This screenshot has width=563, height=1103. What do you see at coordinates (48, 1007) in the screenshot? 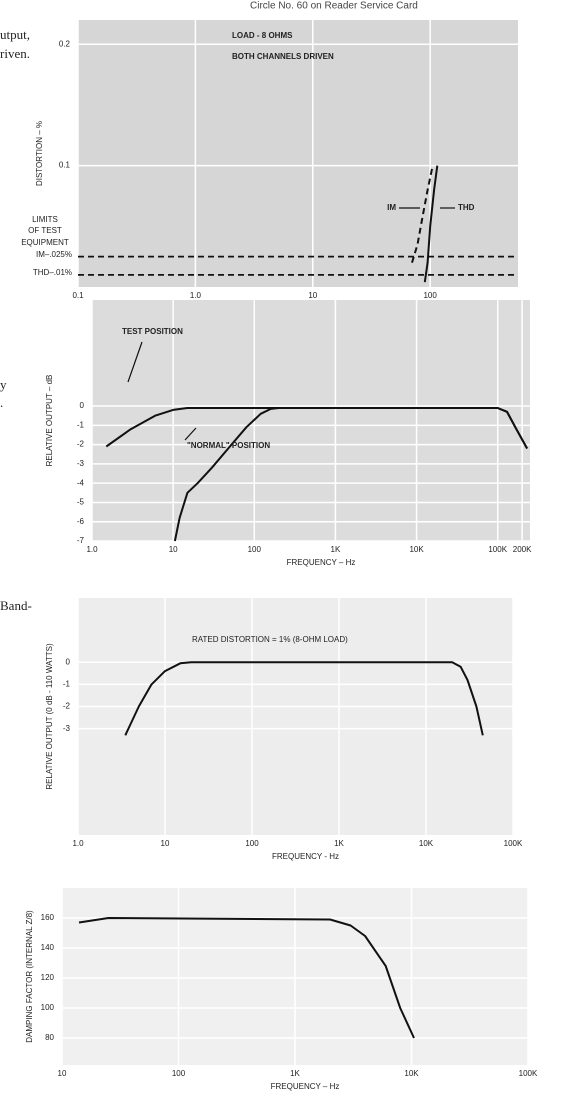
I see `y-tick-label: 100` at bounding box center [48, 1007].